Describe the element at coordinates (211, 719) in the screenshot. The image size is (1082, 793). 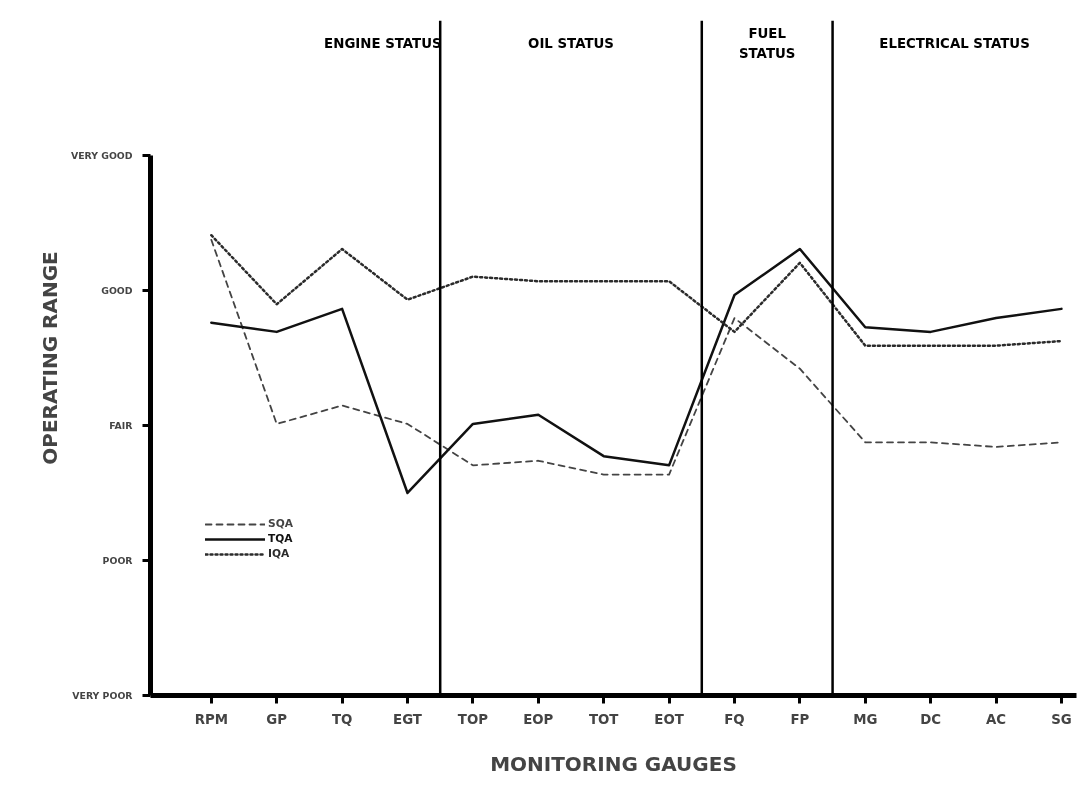
I see `x-tick-label: RPM` at that location.